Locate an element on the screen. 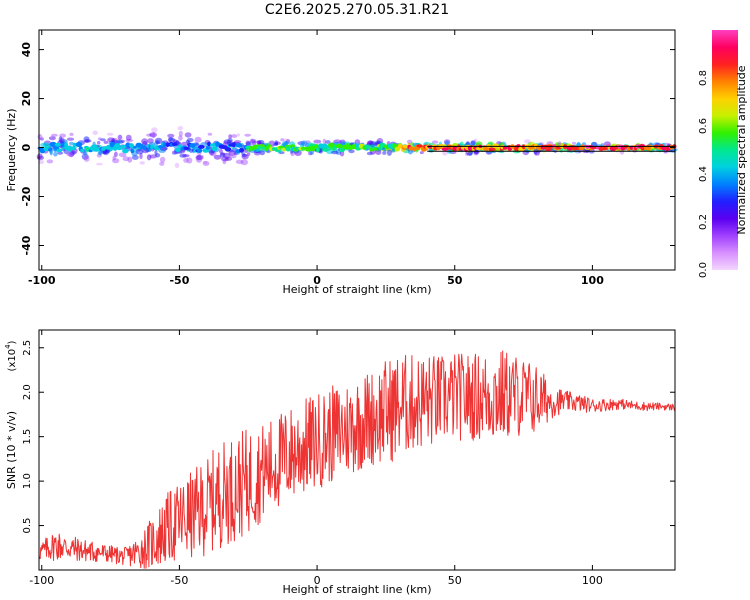  snr-y-tick-label: 1.0 is located at coordinates (27, 481).